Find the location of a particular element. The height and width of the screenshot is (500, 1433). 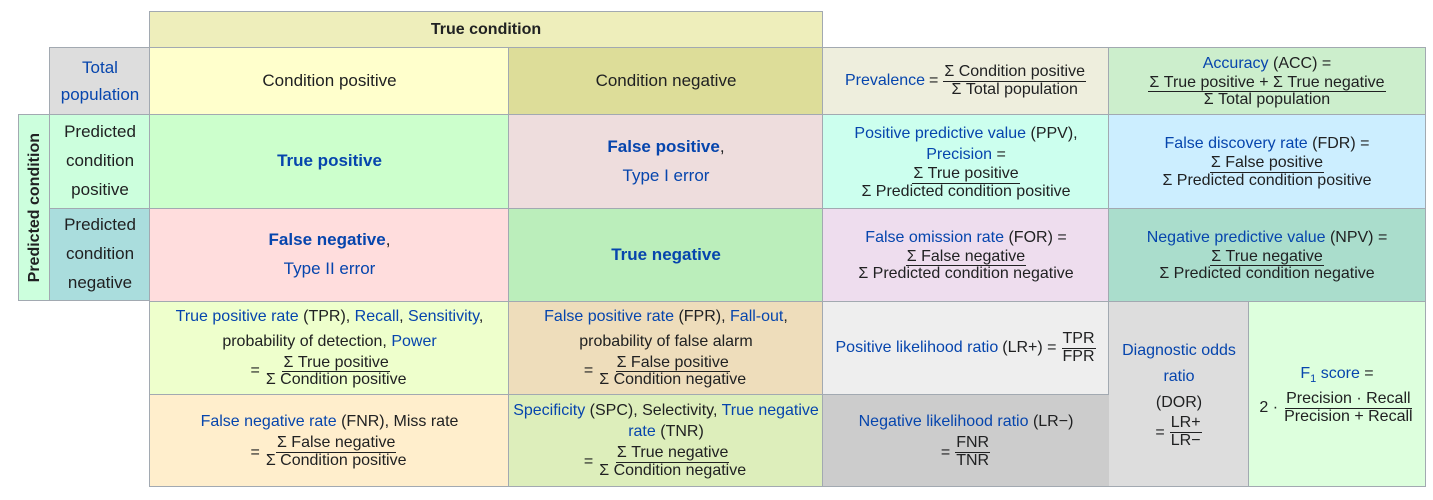

fall-out-link: Fall-out is located at coordinates (757, 316).